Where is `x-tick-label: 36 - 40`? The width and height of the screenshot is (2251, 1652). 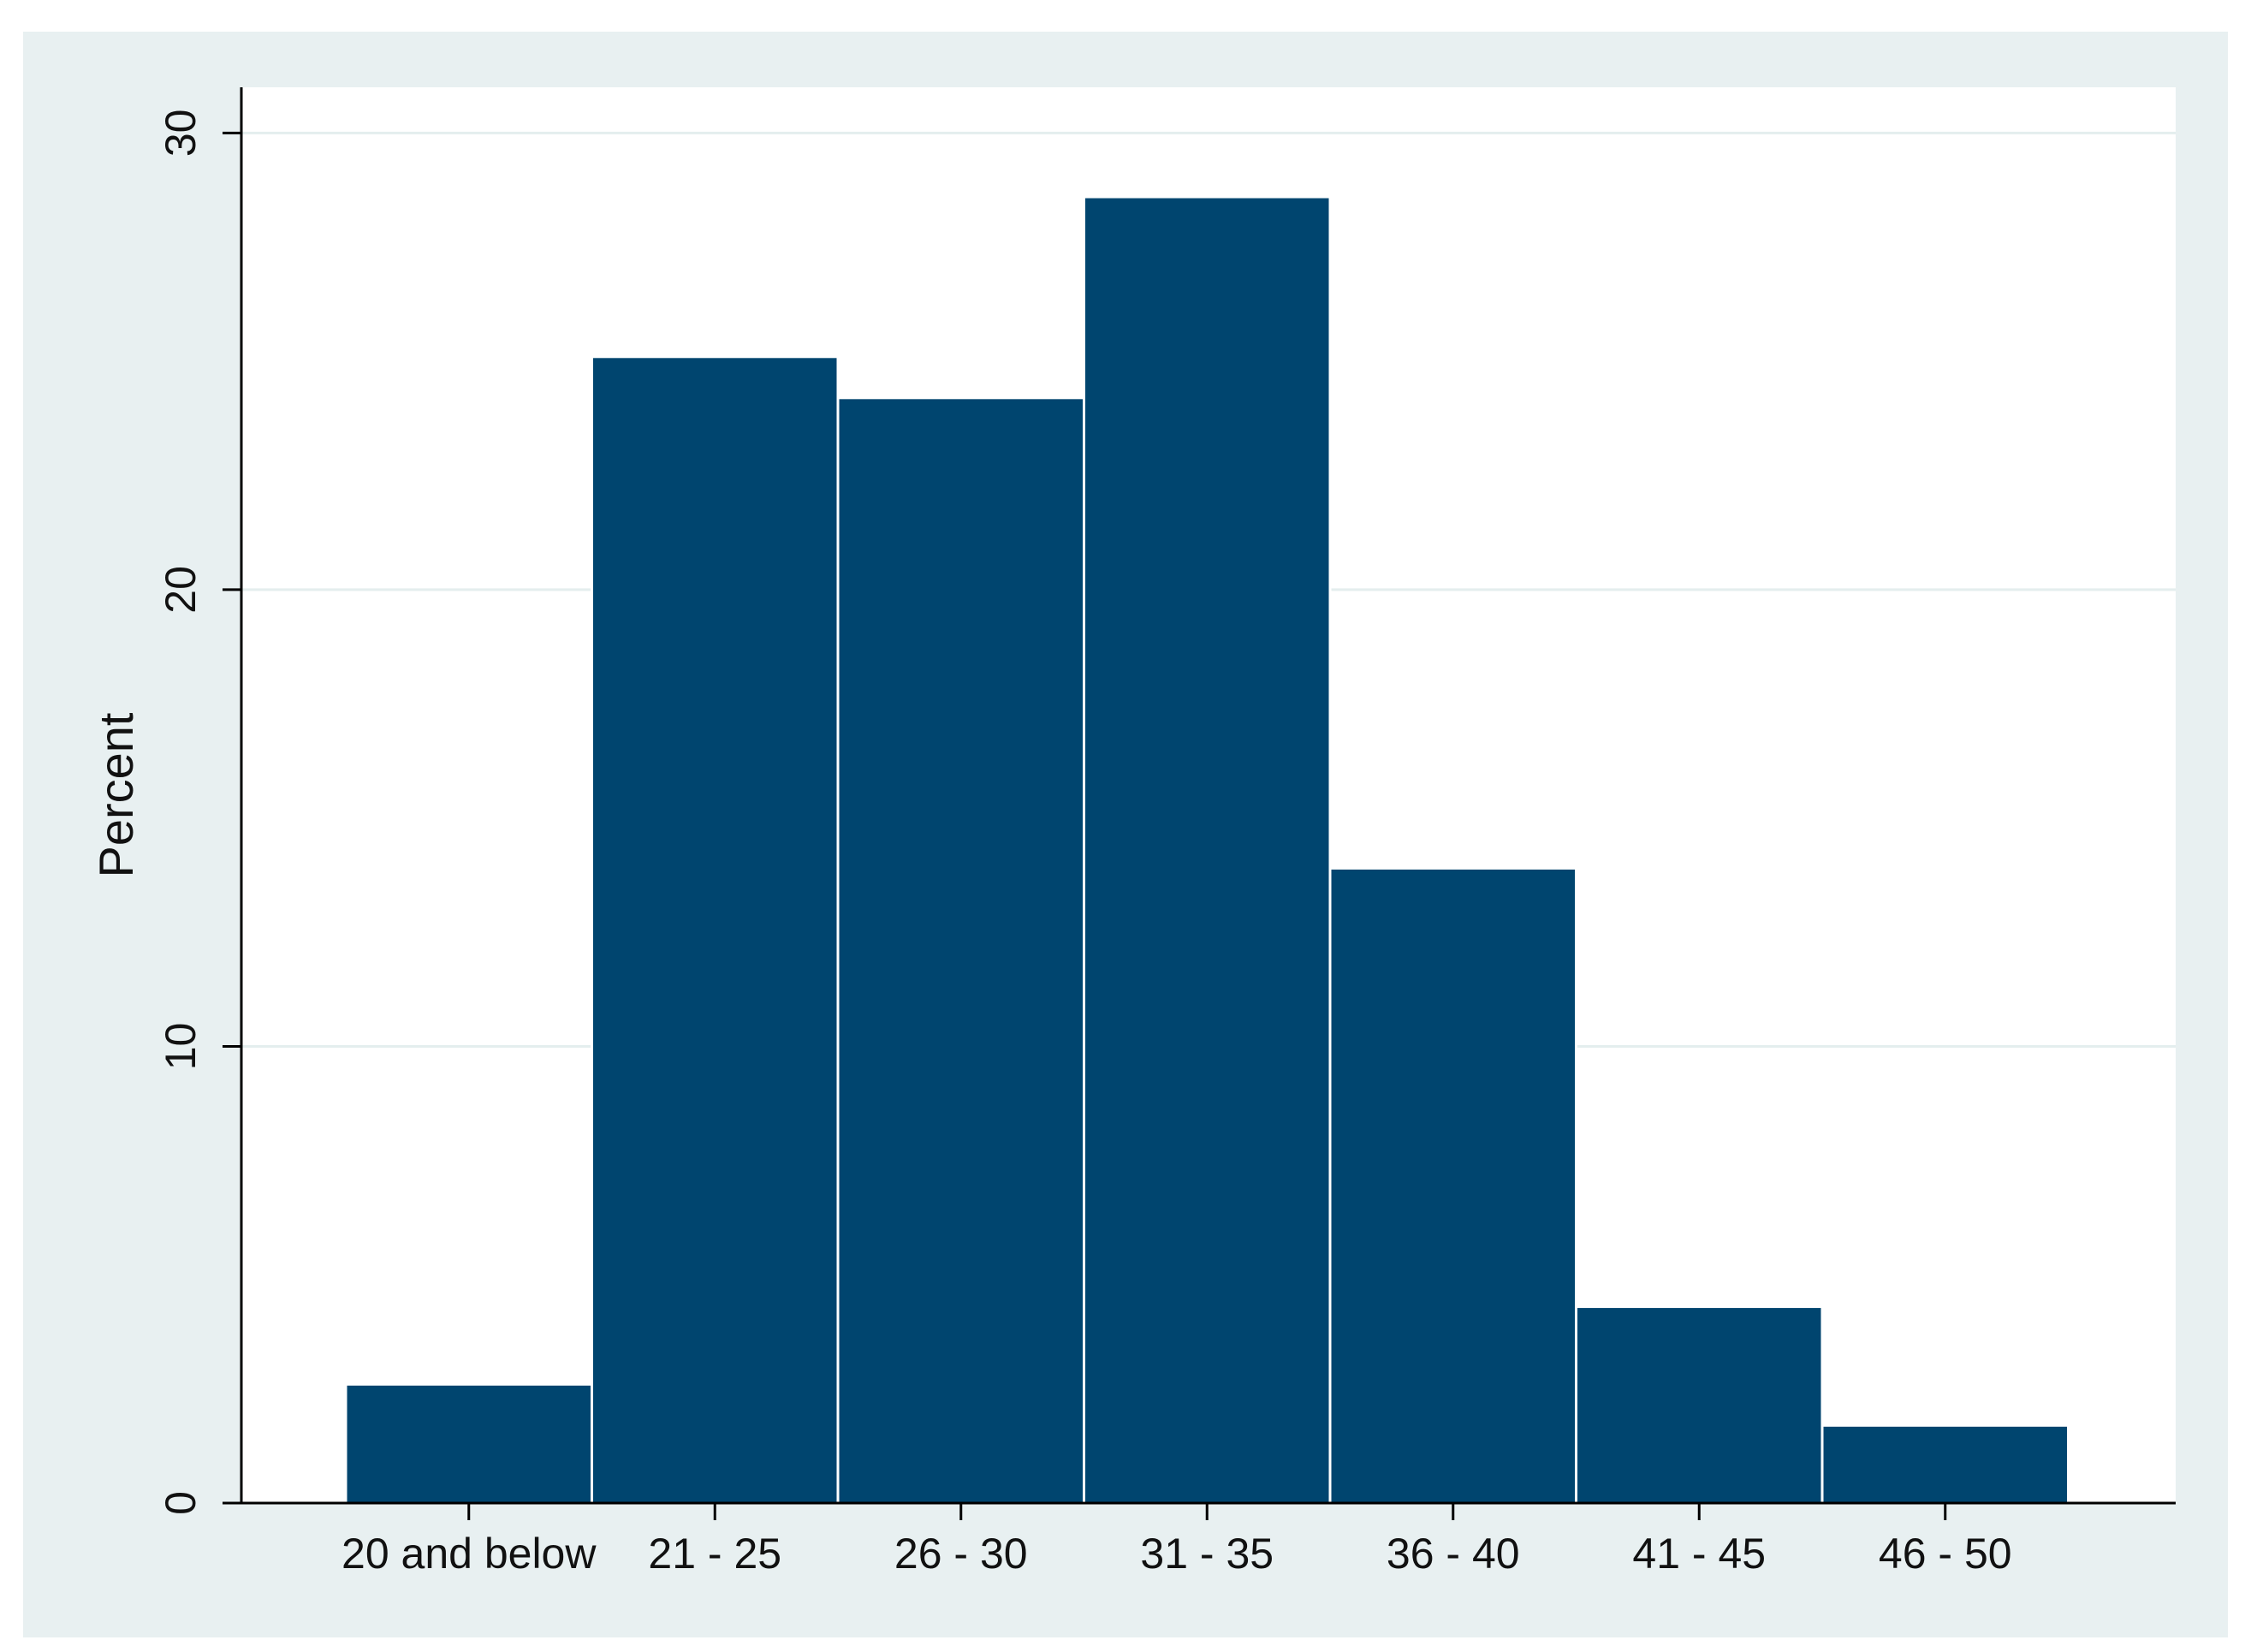
x-tick-label: 36 - 40 is located at coordinates (1453, 1554).